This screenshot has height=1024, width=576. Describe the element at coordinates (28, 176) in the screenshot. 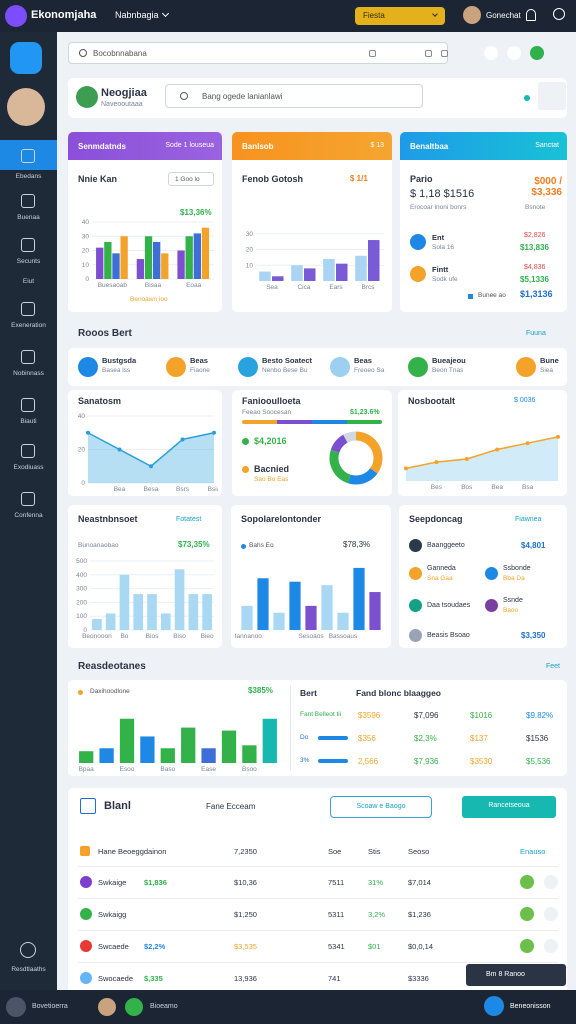

I see `nav-label: Ebedans` at that location.